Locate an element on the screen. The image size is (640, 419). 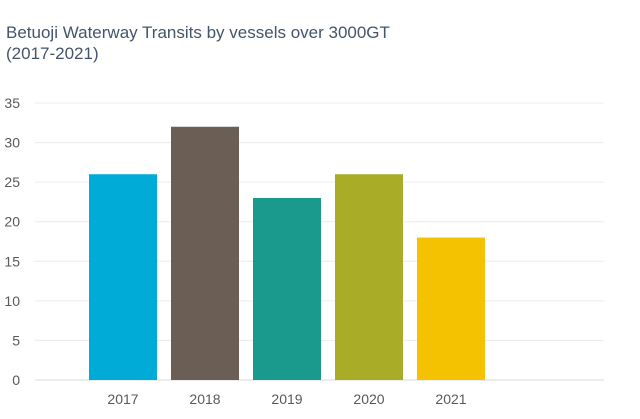
bar-2020 is located at coordinates (369, 277).